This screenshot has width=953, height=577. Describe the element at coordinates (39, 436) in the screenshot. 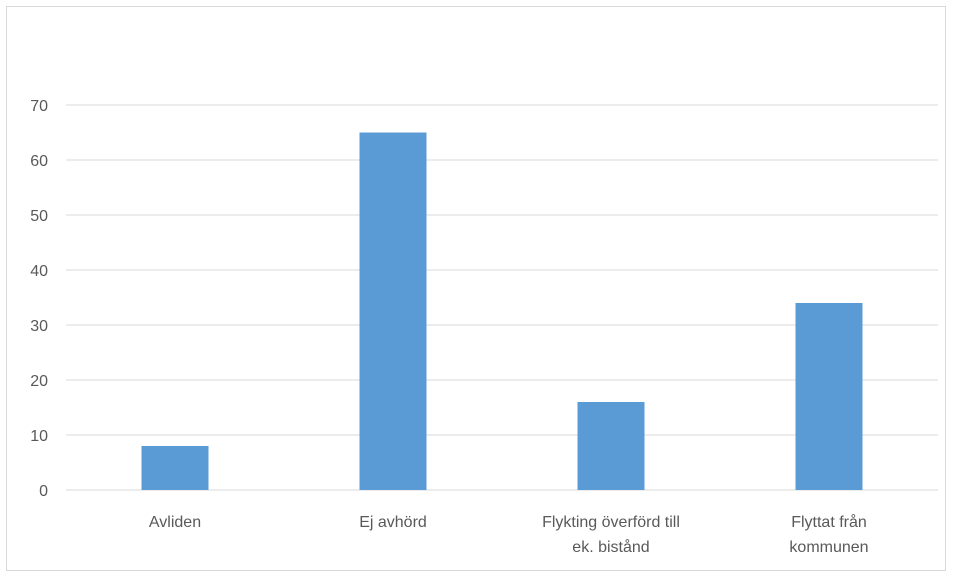

I see `y-tick-label: 10` at that location.